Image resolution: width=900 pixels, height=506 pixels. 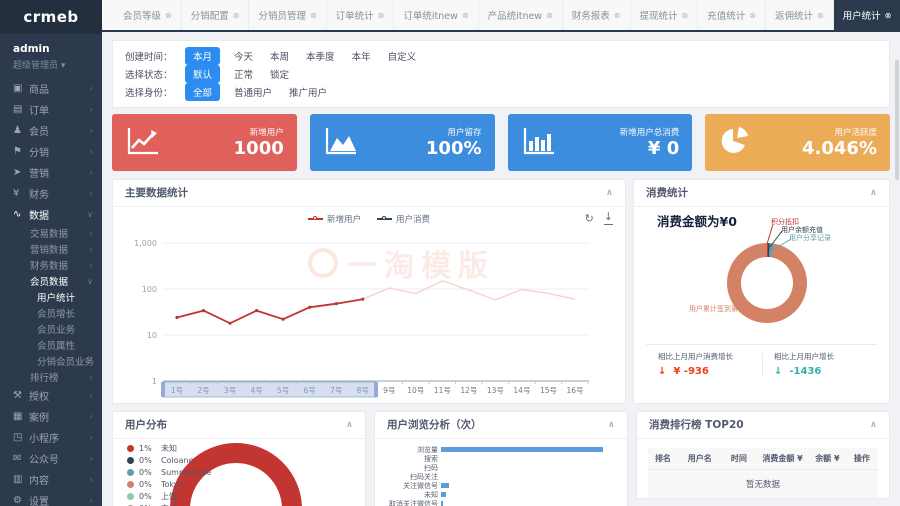 I want to click on menu-item: ▥ 内容 ‹, so click(x=51, y=479).